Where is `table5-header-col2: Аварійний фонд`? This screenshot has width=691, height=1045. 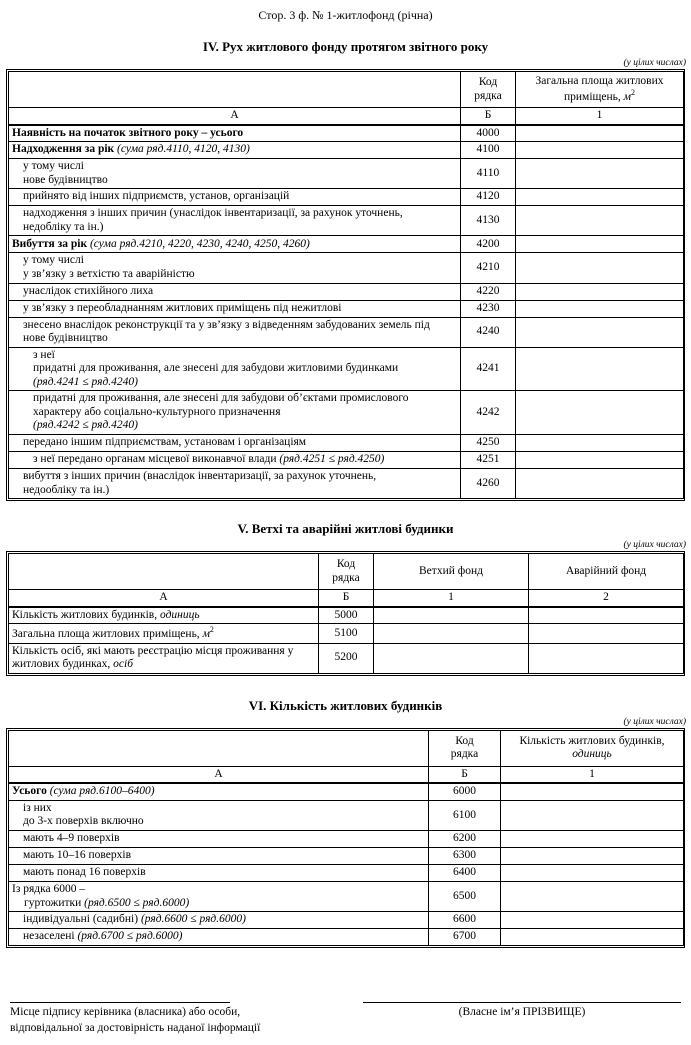 table5-header-col2: Аварійний фонд is located at coordinates (606, 572).